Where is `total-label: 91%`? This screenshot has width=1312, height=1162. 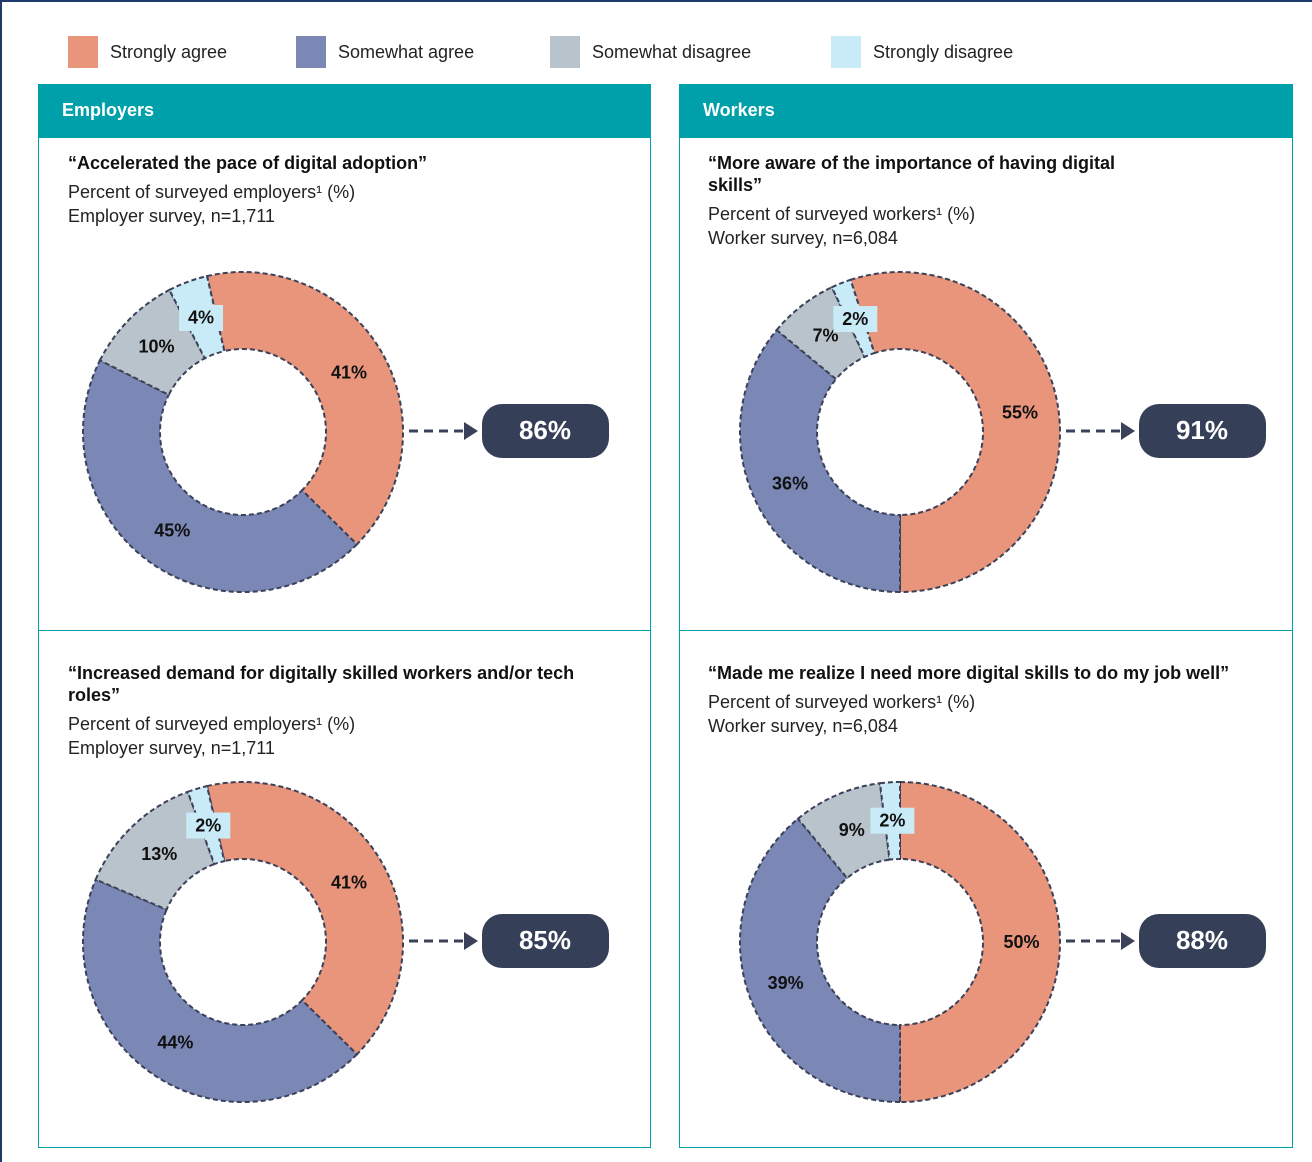 total-label: 91% is located at coordinates (1202, 430).